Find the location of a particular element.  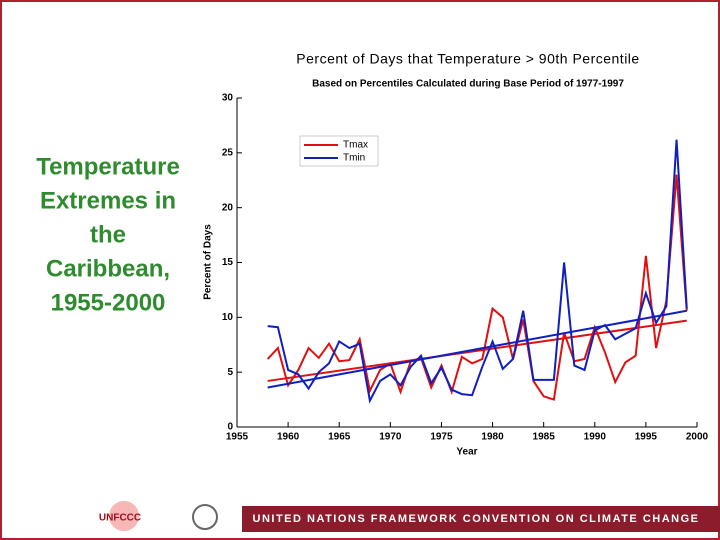

logo-text: UNFCCC is located at coordinates (120, 518).